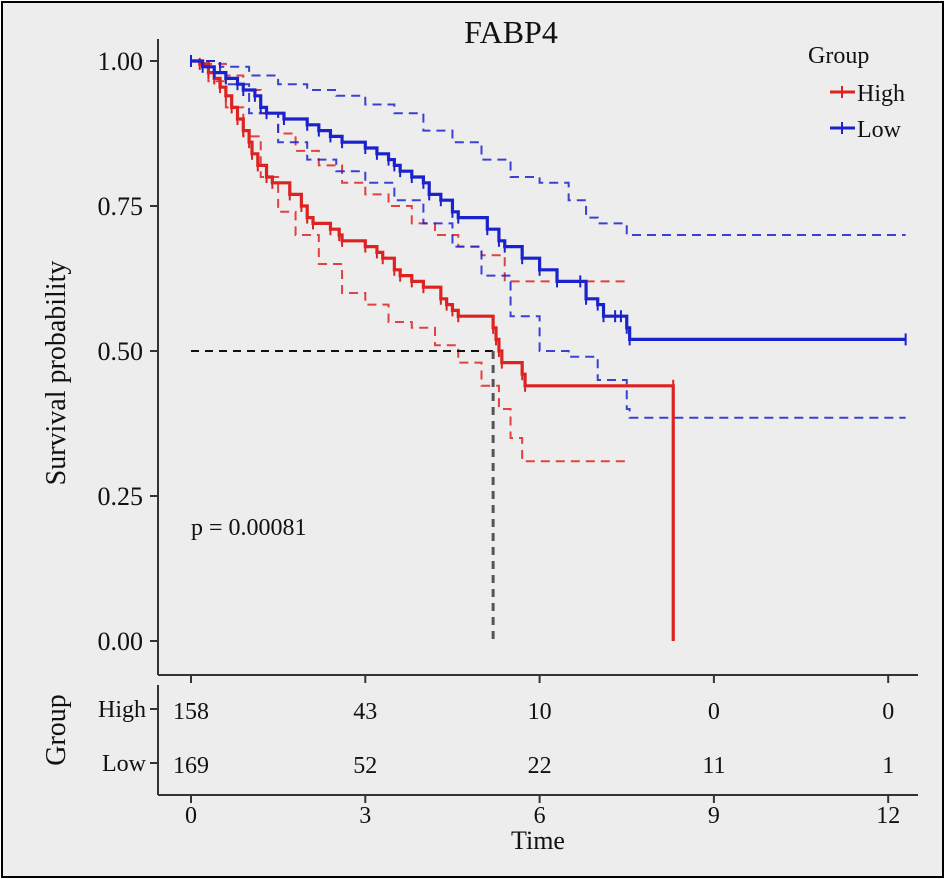 This screenshot has height=879, width=945. What do you see at coordinates (713, 766) in the screenshot?
I see `at-risk-count-low: 11` at bounding box center [713, 766].